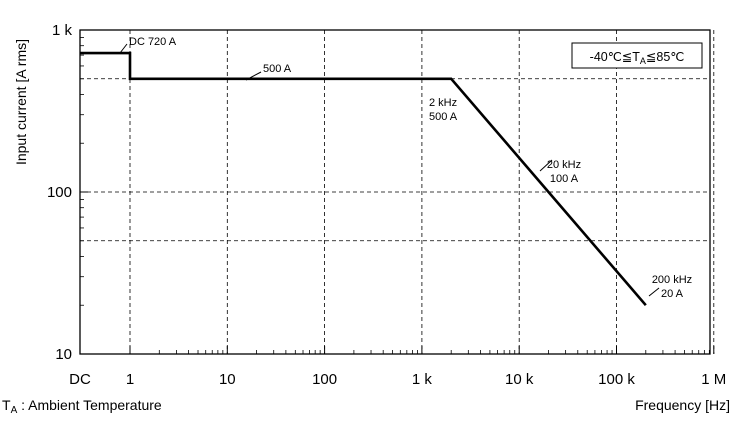  What do you see at coordinates (443, 117) in the screenshot?
I see `annotation-2khz-500a-line: 500 A` at bounding box center [443, 117].